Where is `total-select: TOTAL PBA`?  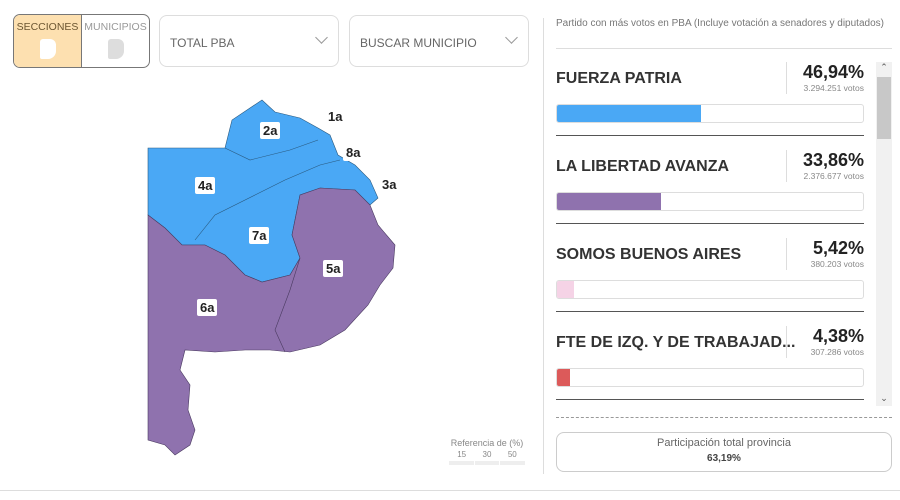 total-select: TOTAL PBA is located at coordinates (249, 41).